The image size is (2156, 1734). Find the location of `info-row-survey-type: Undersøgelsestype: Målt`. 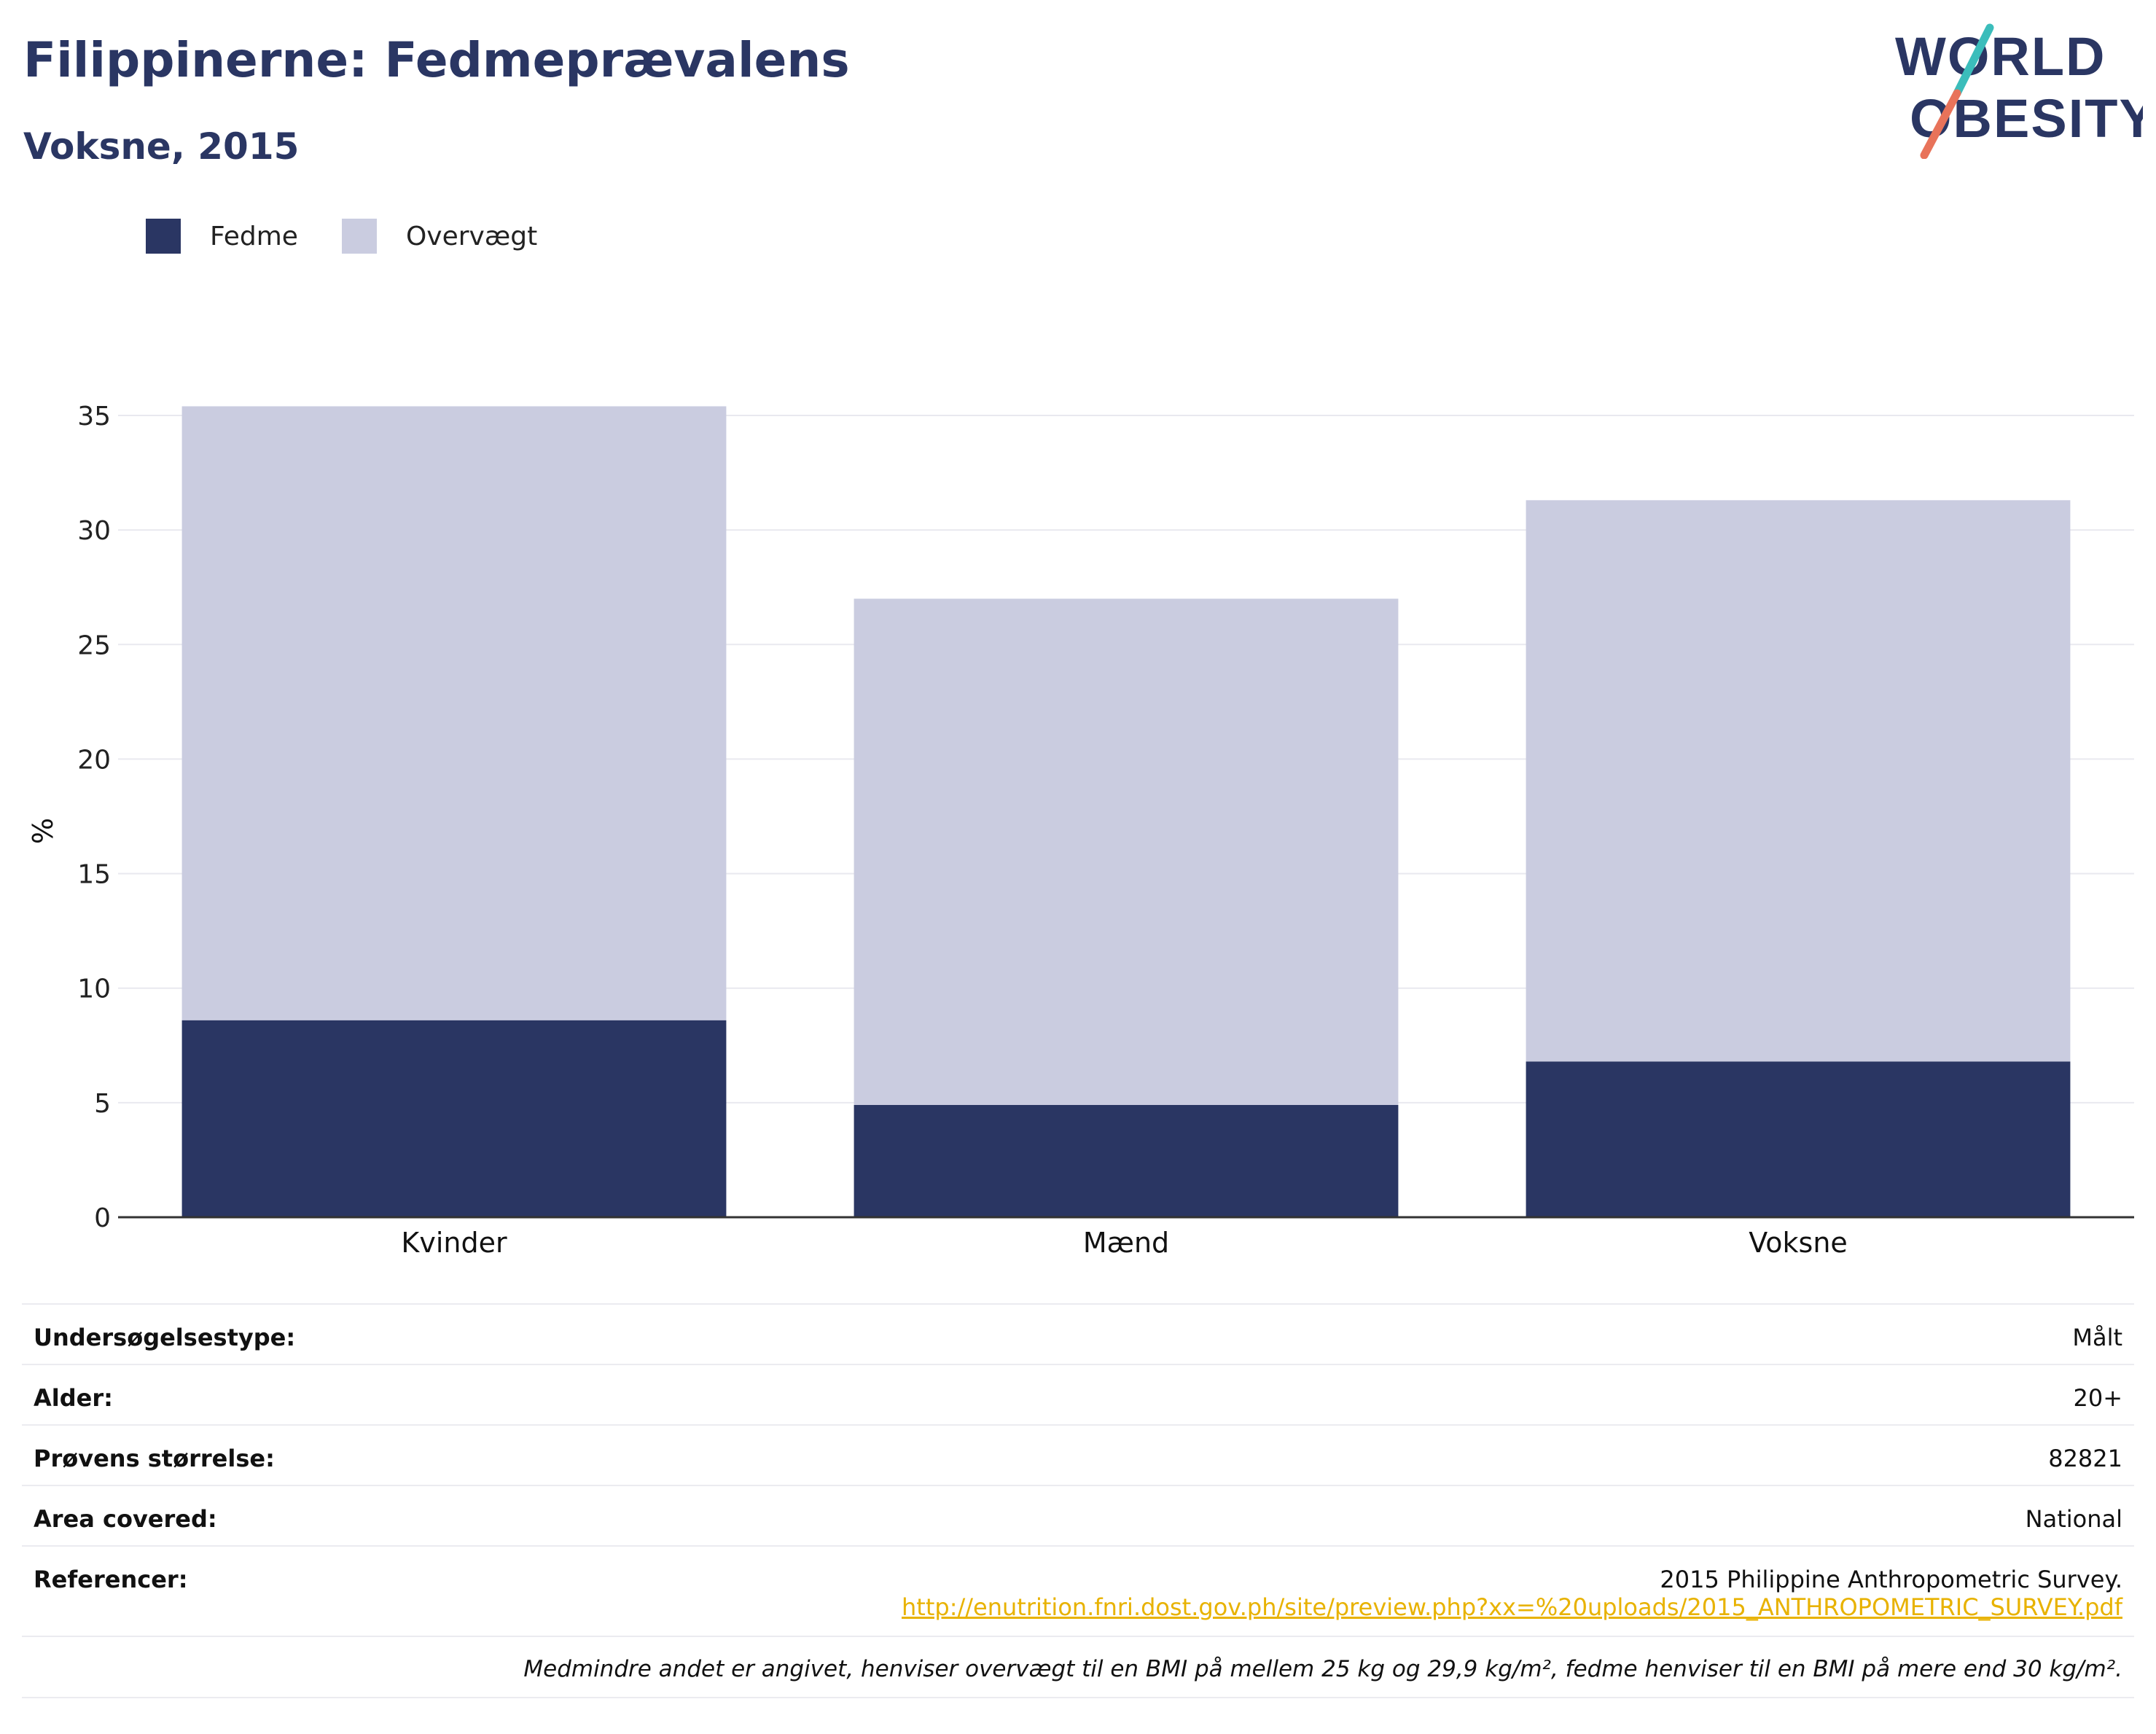

info-row-survey-type: Undersøgelsestype: Målt is located at coordinates (1078, 1335).